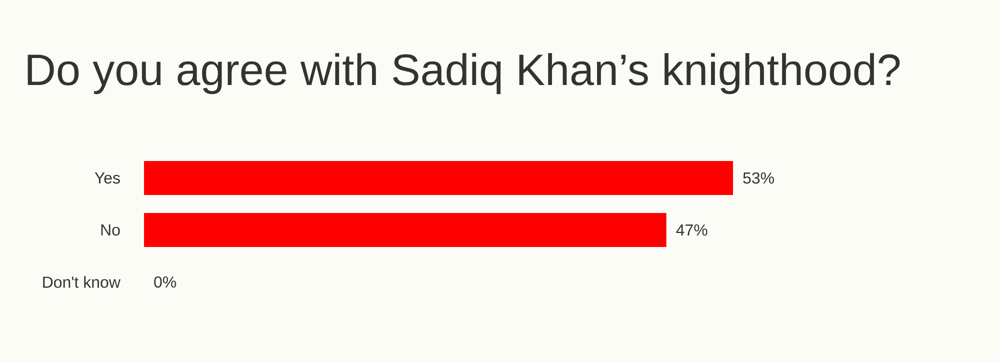 This screenshot has height=362, width=1000. Describe the element at coordinates (692, 230) in the screenshot. I see `data-label: 47%` at that location.